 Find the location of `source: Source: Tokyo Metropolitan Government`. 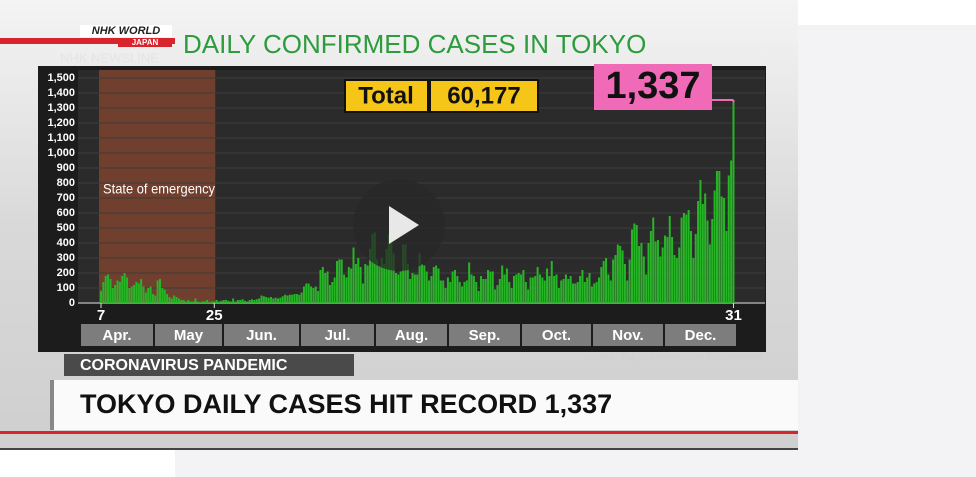

source: Source: Tokyo Metropolitan Government is located at coordinates (673, 358).